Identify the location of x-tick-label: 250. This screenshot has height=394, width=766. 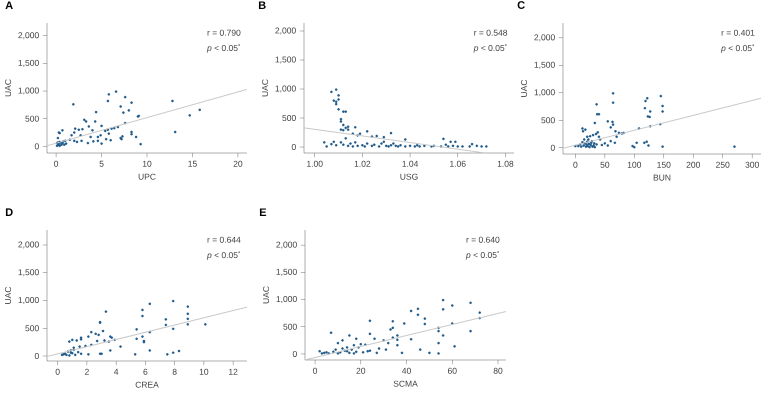
(723, 165).